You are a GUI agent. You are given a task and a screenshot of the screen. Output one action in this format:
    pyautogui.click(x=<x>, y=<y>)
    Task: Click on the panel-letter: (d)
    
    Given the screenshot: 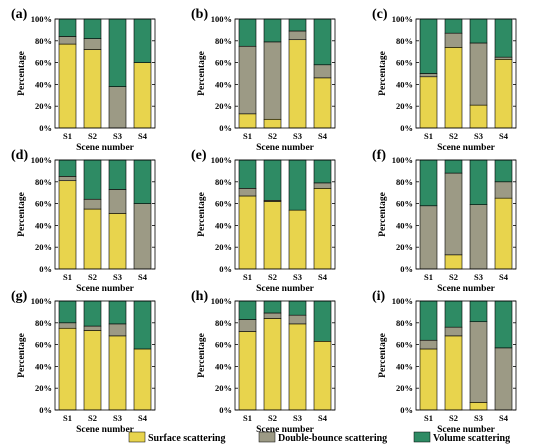 What is the action you would take?
    pyautogui.click(x=19, y=155)
    